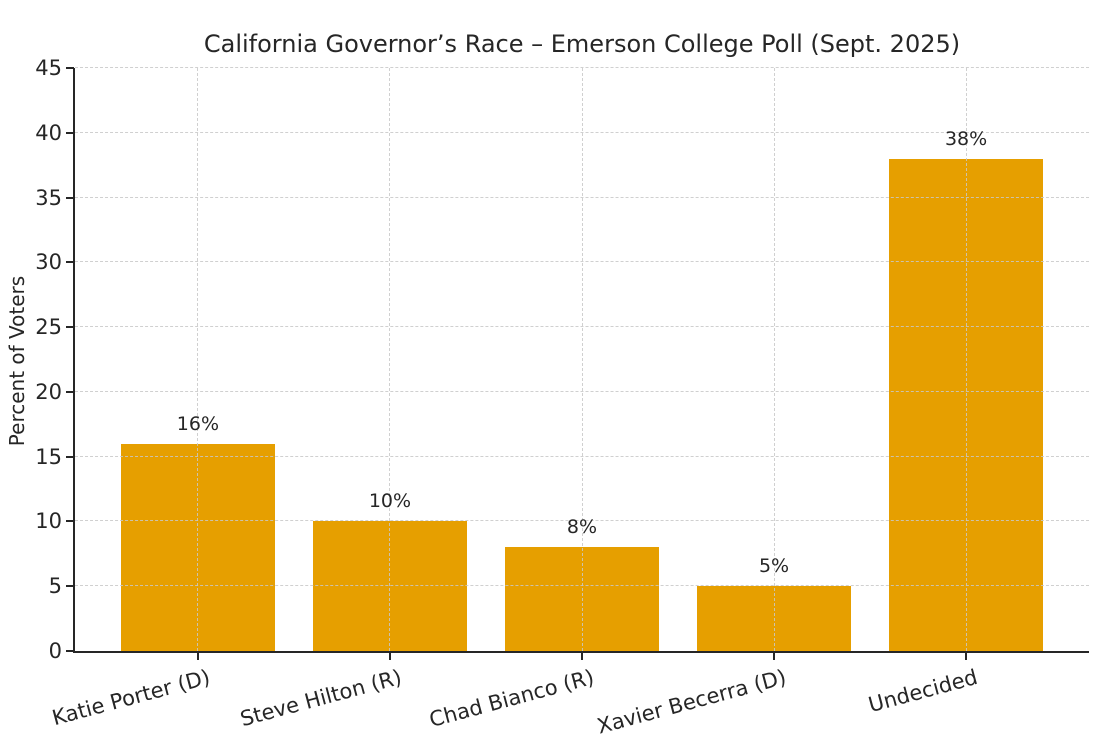 The image size is (1114, 747). Describe the element at coordinates (390, 501) in the screenshot. I see `bar-value-label: 10%` at that location.